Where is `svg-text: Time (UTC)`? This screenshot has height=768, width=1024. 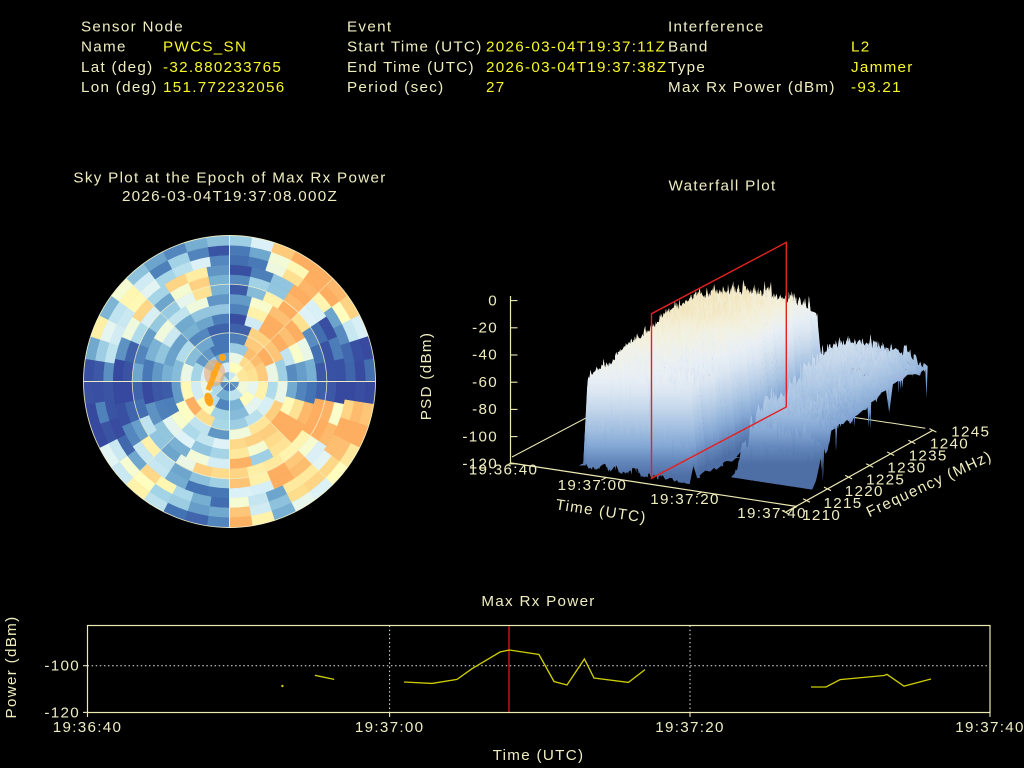 svg-text: Time (UTC) is located at coordinates (539, 755).